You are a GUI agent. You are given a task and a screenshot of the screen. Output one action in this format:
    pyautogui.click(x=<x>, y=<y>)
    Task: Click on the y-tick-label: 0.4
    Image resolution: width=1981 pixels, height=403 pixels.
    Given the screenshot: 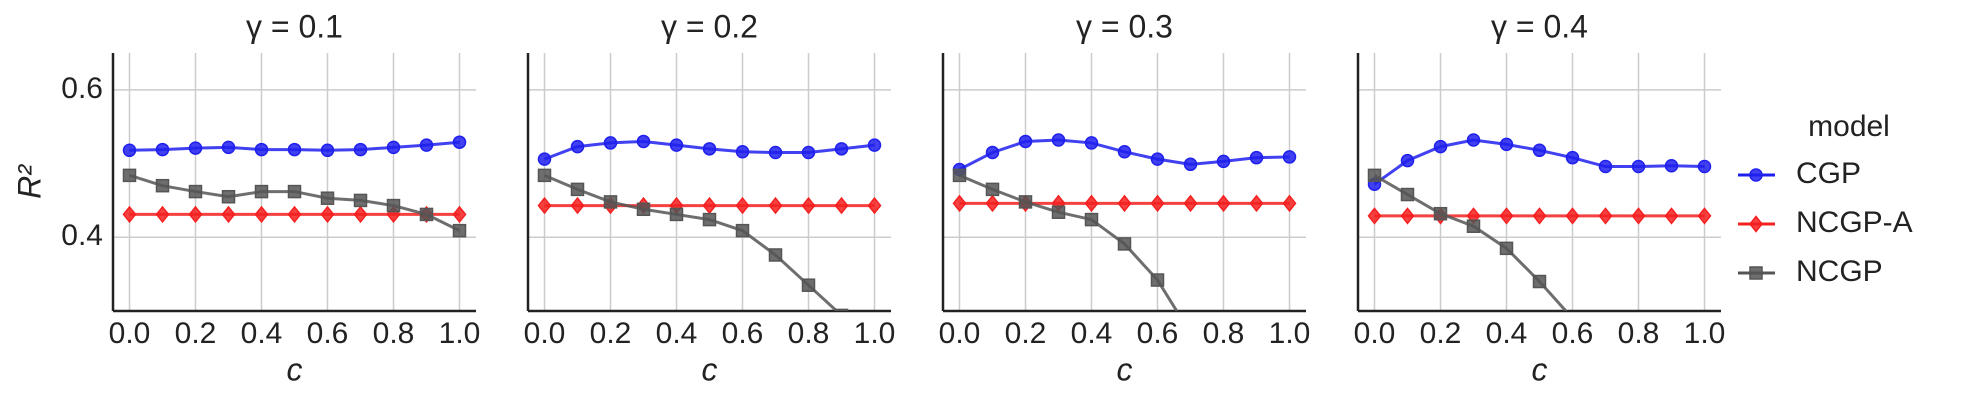 What is the action you would take?
    pyautogui.click(x=82, y=235)
    